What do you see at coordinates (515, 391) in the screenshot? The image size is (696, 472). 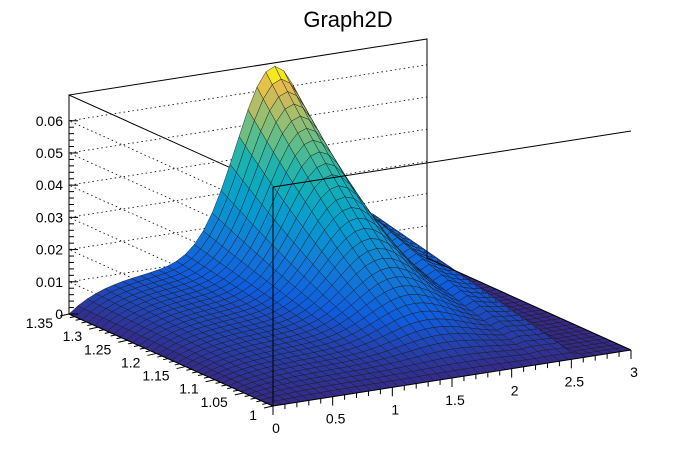 I see `x-tick-label: 2` at bounding box center [515, 391].